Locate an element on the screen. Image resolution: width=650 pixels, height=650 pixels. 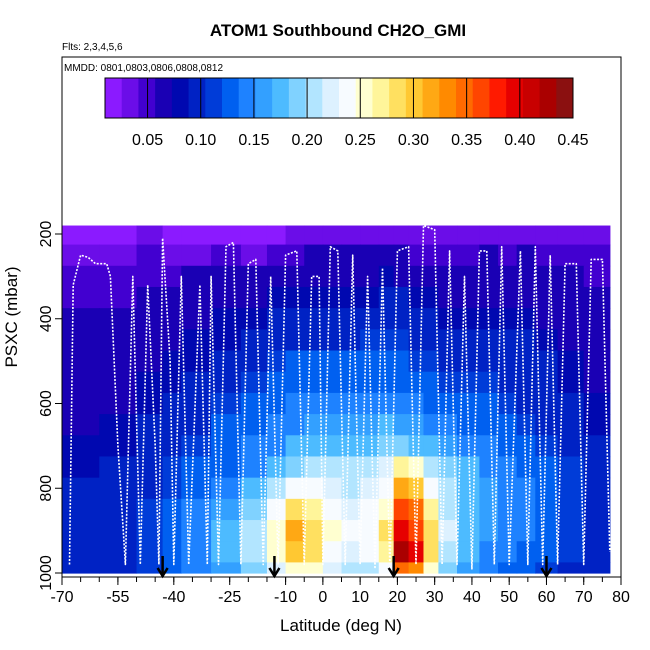
flight-marker-arrowhead is located at coordinates (162, 573).